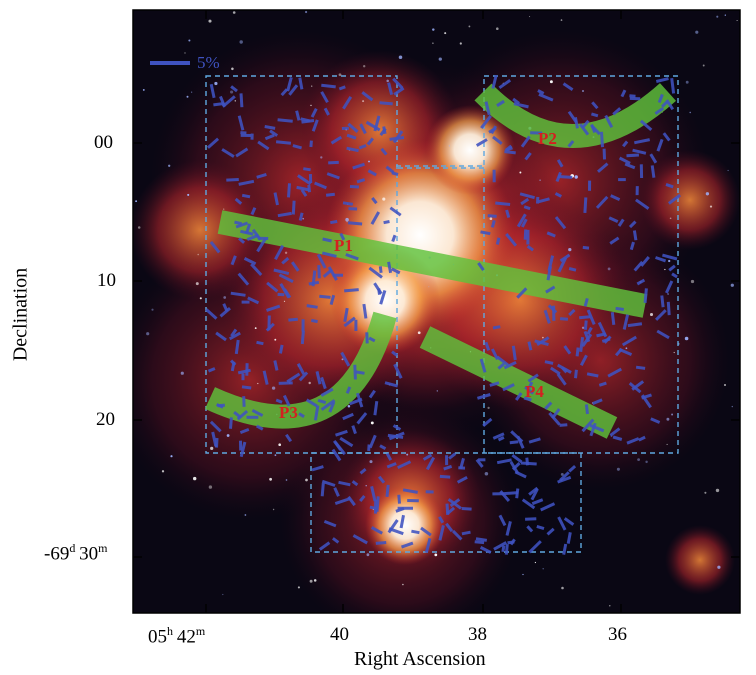 The height and width of the screenshot is (675, 756). What do you see at coordinates (300, 370) in the screenshot?
I see `path-band-p3` at bounding box center [300, 370].